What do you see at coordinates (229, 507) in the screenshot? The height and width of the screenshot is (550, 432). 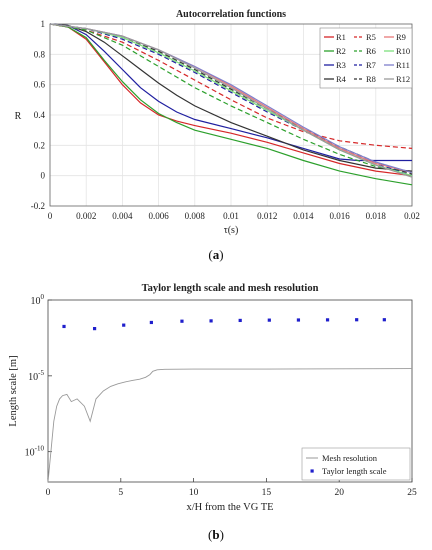 I see `x-axis-label-b: x/H from the VG TE` at bounding box center [229, 507].